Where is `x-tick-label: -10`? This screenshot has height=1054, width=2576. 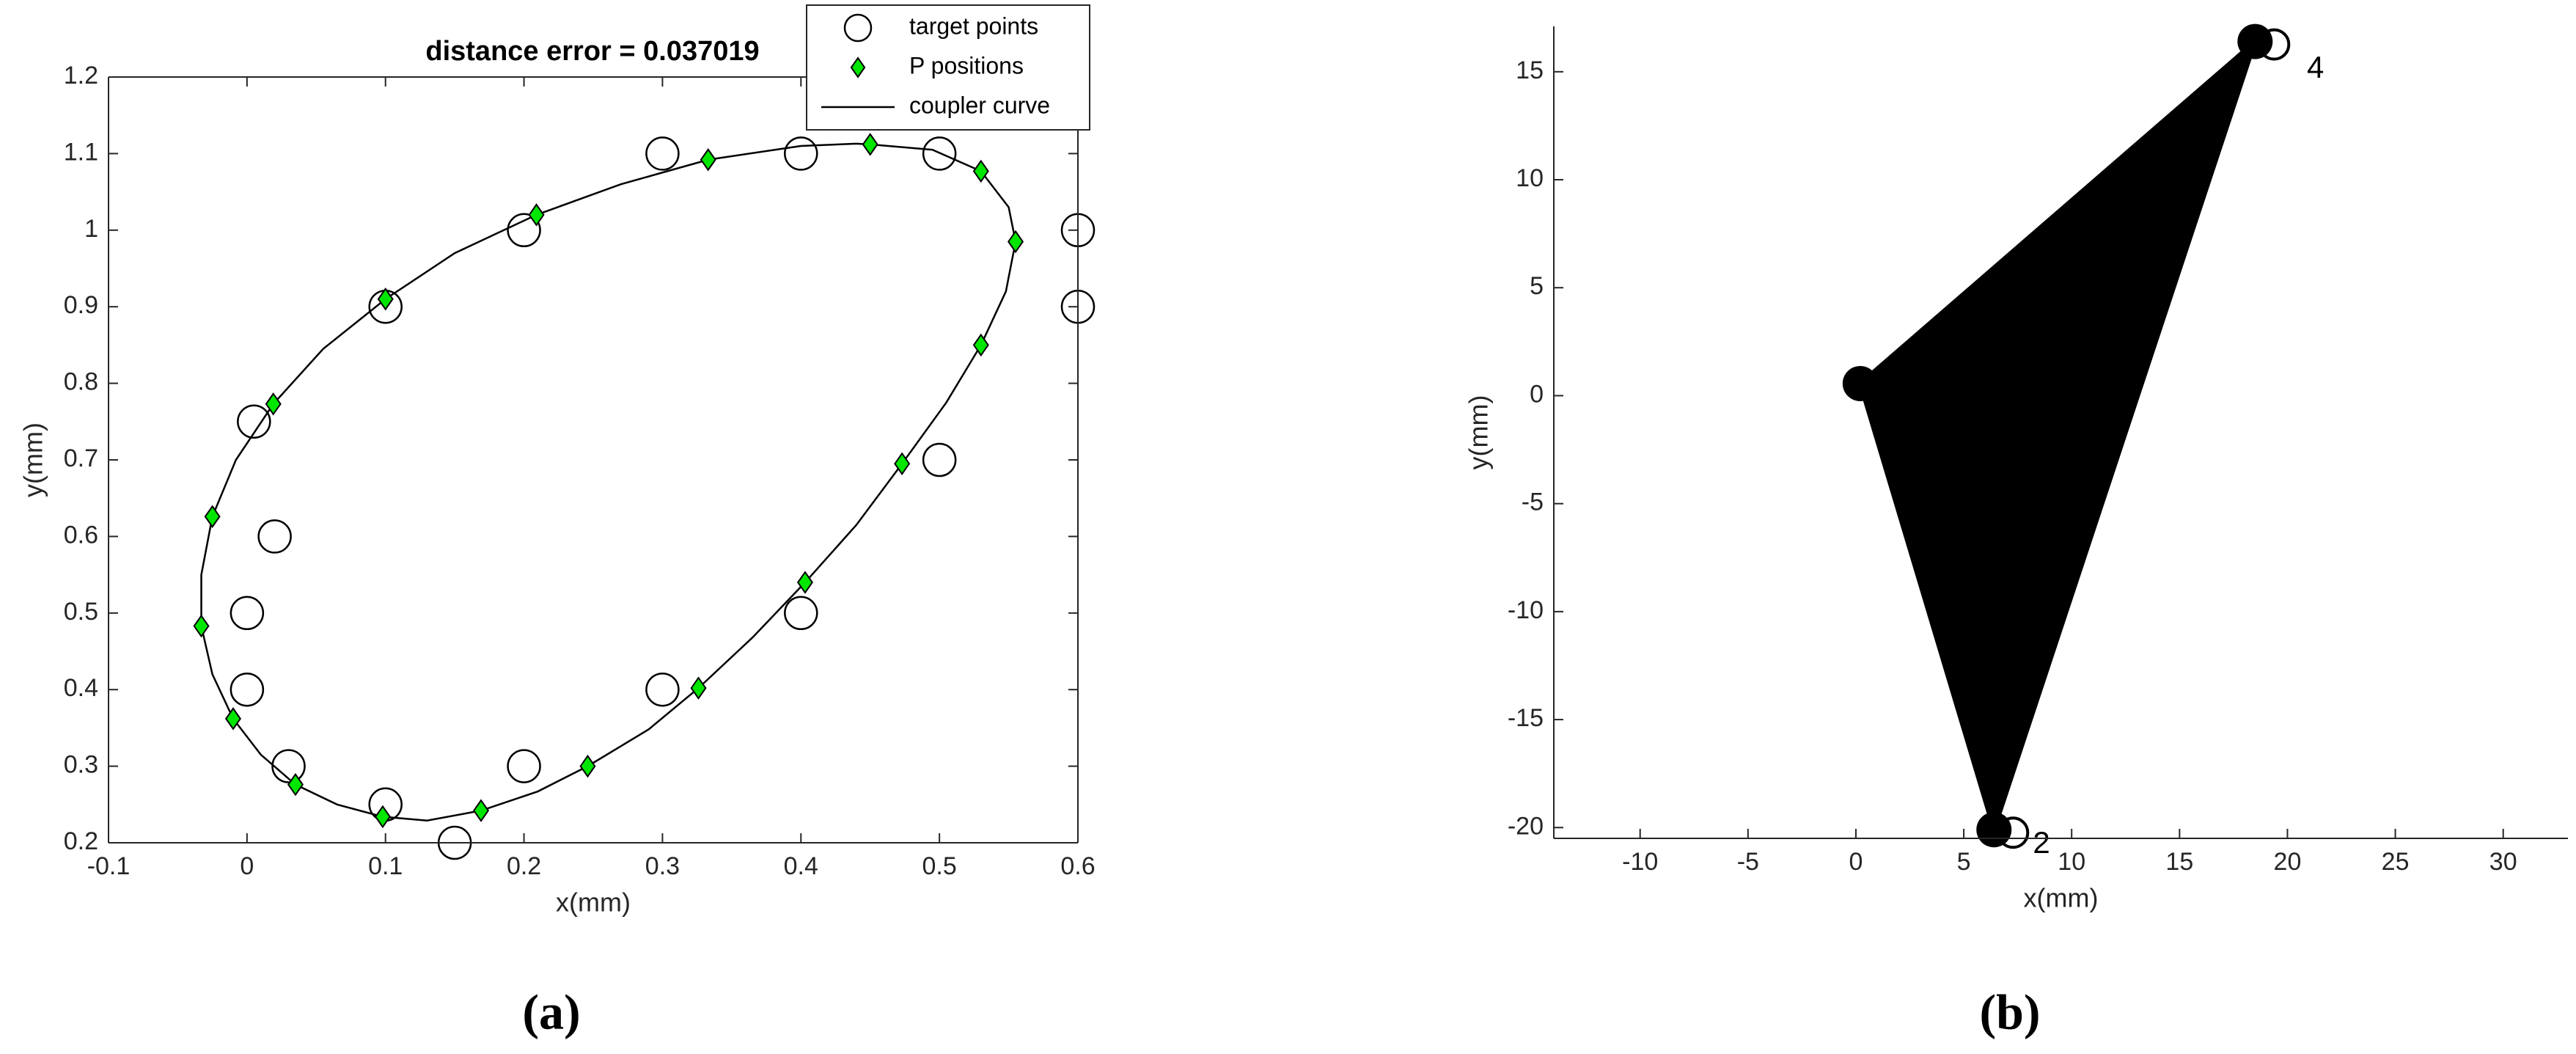 x-tick-label: -10 is located at coordinates (1640, 862).